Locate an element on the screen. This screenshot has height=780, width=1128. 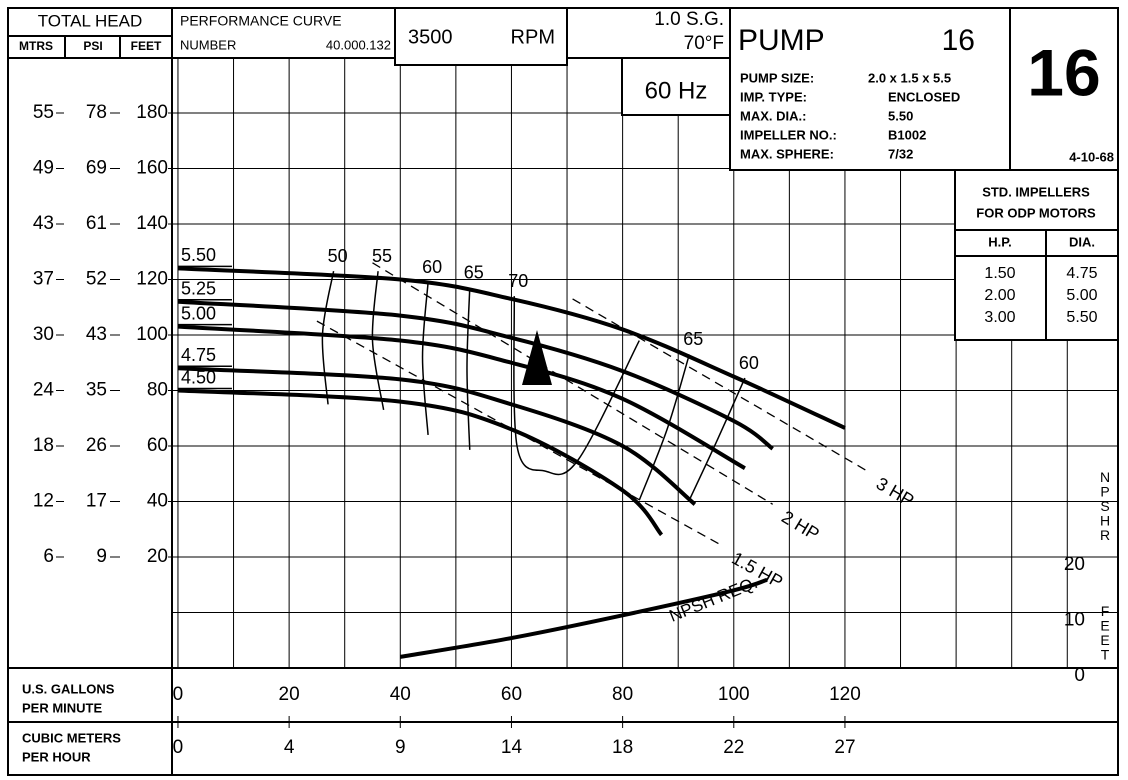
spec-value: B1002 is located at coordinates (907, 134).